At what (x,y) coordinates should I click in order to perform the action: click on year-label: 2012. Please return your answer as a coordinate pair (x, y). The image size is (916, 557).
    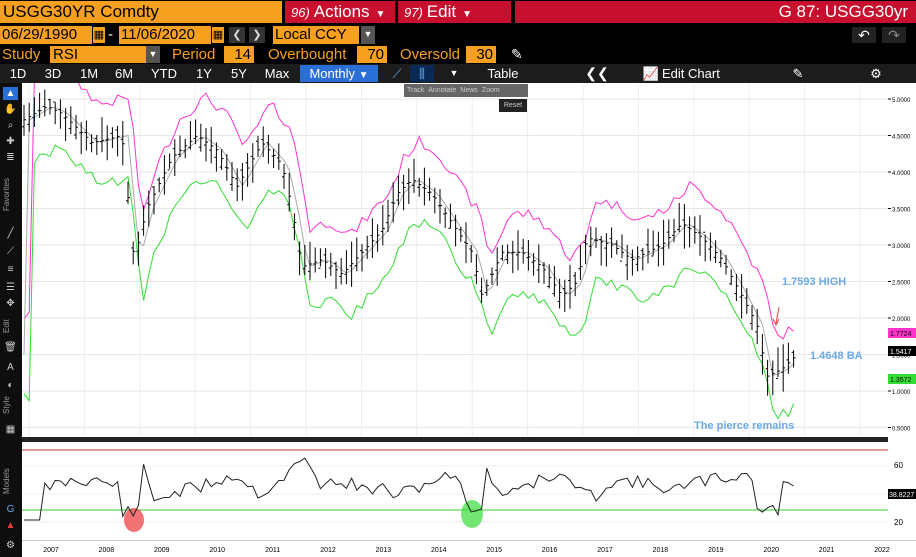
    Looking at the image, I should click on (328, 550).